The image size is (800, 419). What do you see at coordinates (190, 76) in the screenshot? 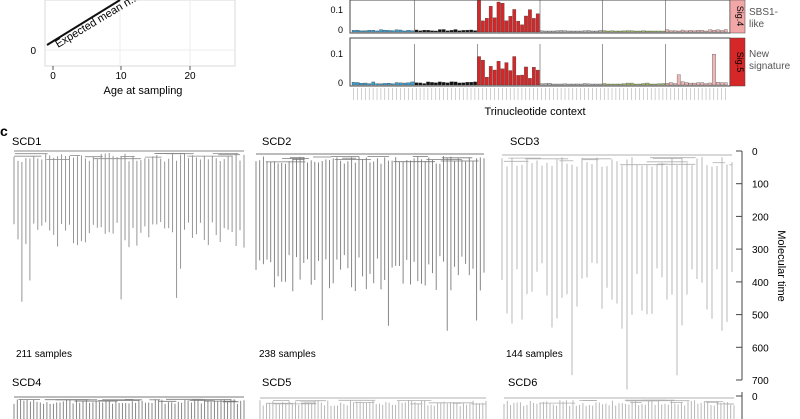
I see `age-plot-xtick: 20` at bounding box center [190, 76].